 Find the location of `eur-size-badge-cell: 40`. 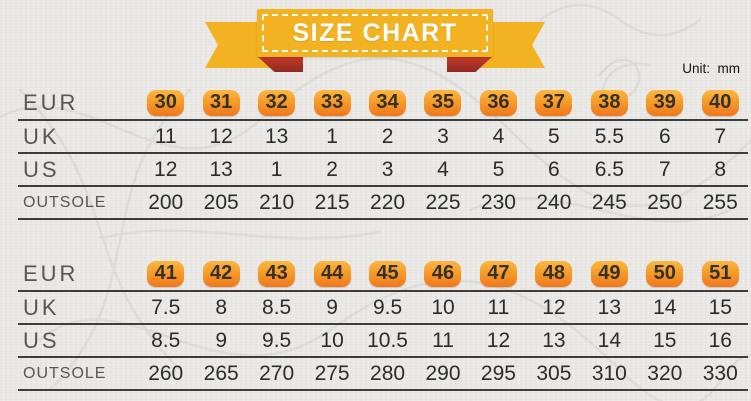

eur-size-badge-cell: 40 is located at coordinates (720, 102).